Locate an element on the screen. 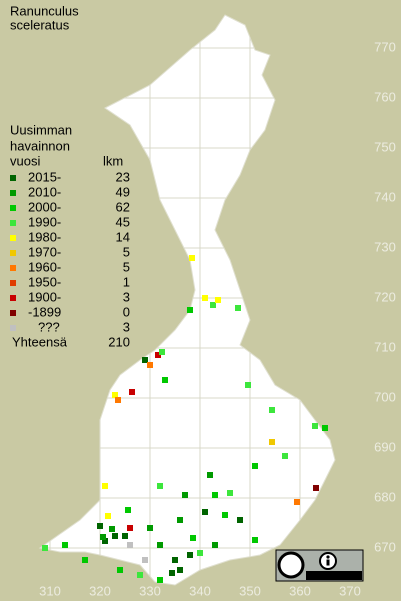 This screenshot has height=601, width=401. legend-count: 23 is located at coordinates (123, 176).